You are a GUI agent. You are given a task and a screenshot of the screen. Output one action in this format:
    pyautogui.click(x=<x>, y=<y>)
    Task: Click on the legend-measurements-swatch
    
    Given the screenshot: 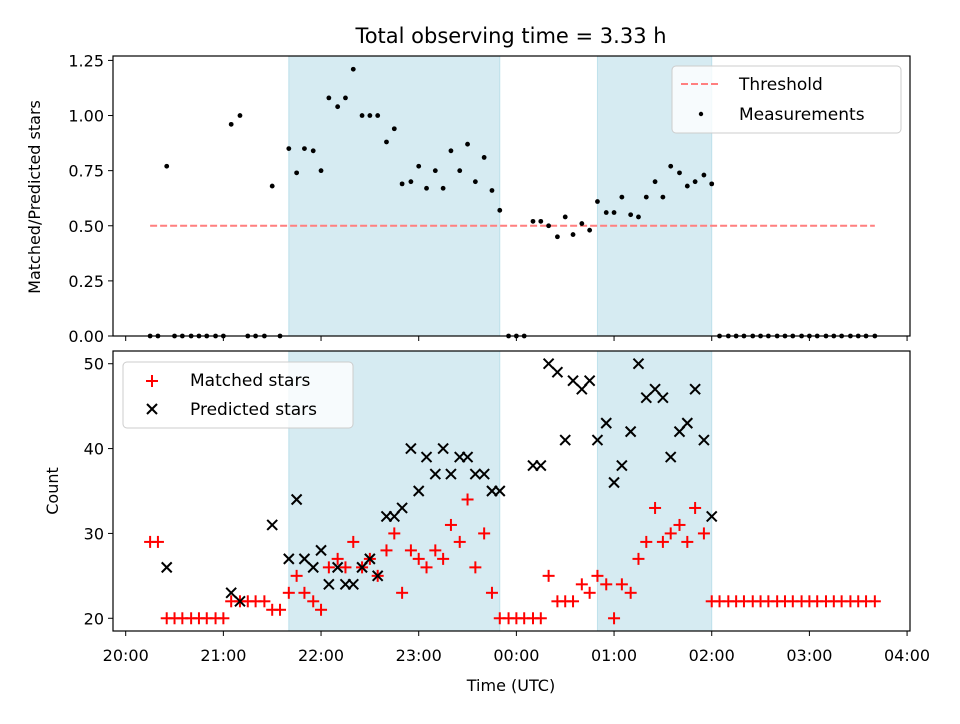 What is the action you would take?
    pyautogui.click(x=701, y=114)
    